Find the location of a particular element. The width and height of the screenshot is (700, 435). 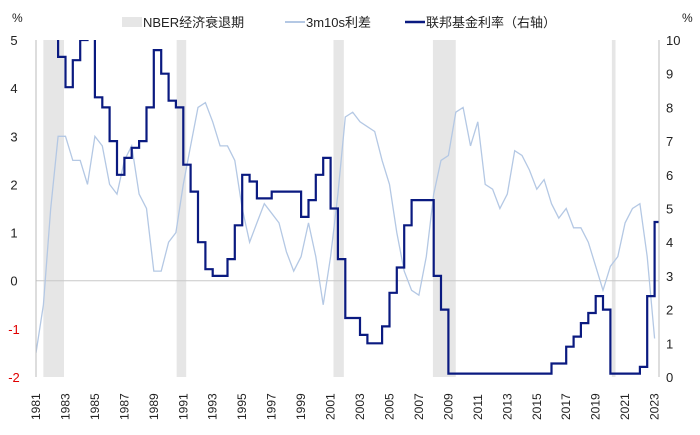

x-tick-label: 1987 is located at coordinates (124, 406).